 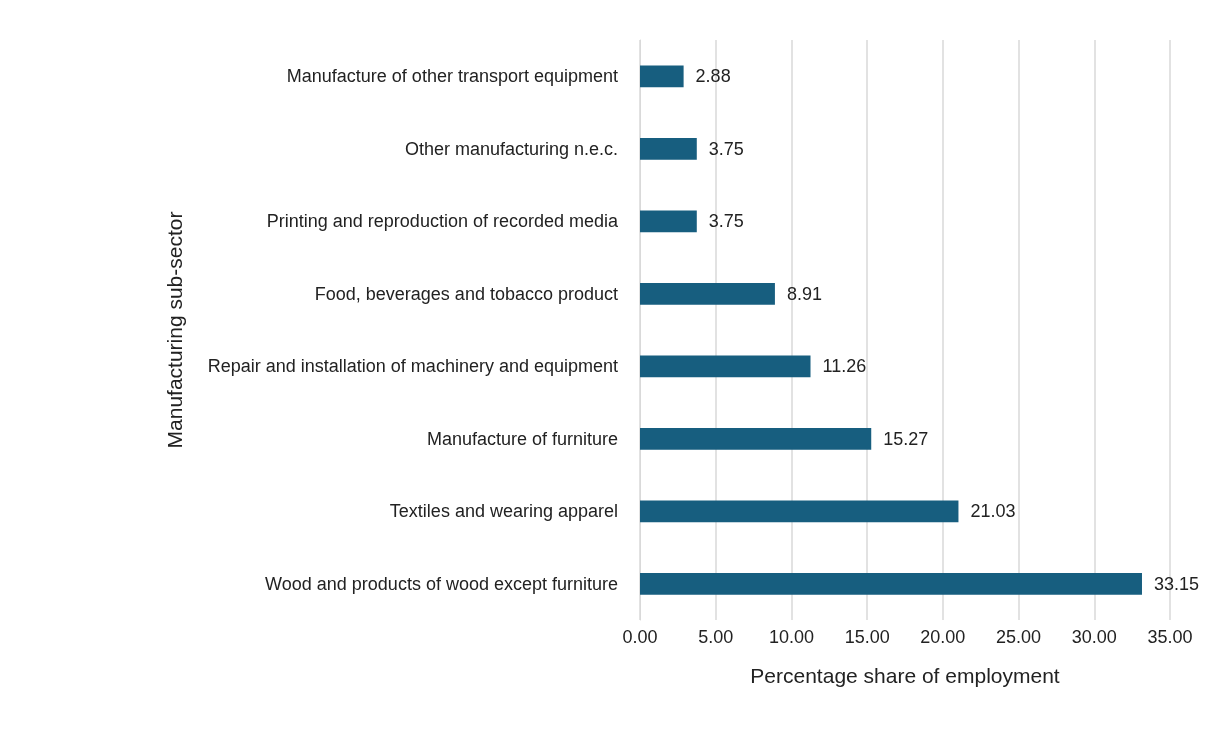 I want to click on x-axis-title: Percentage share of employment, so click(x=905, y=675).